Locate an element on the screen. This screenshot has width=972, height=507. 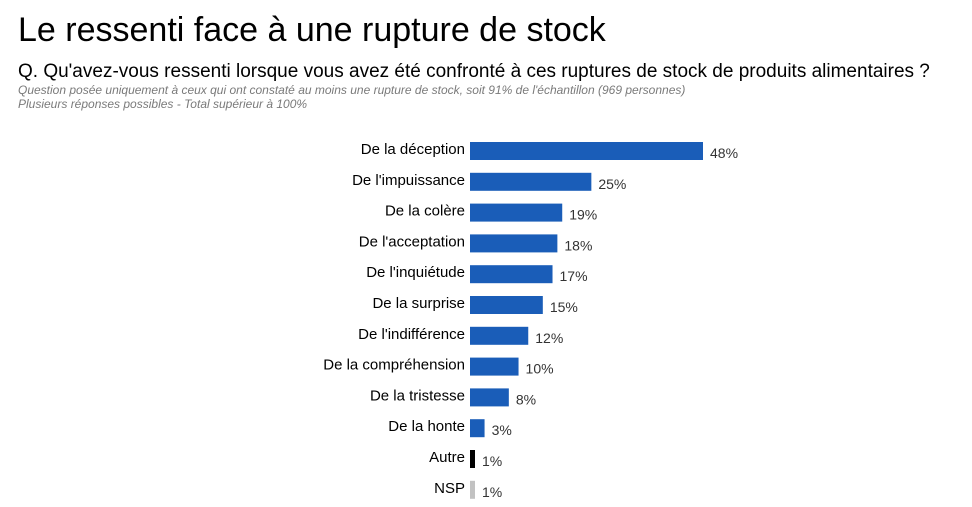
category-label: De l'acceptation is located at coordinates (412, 241).